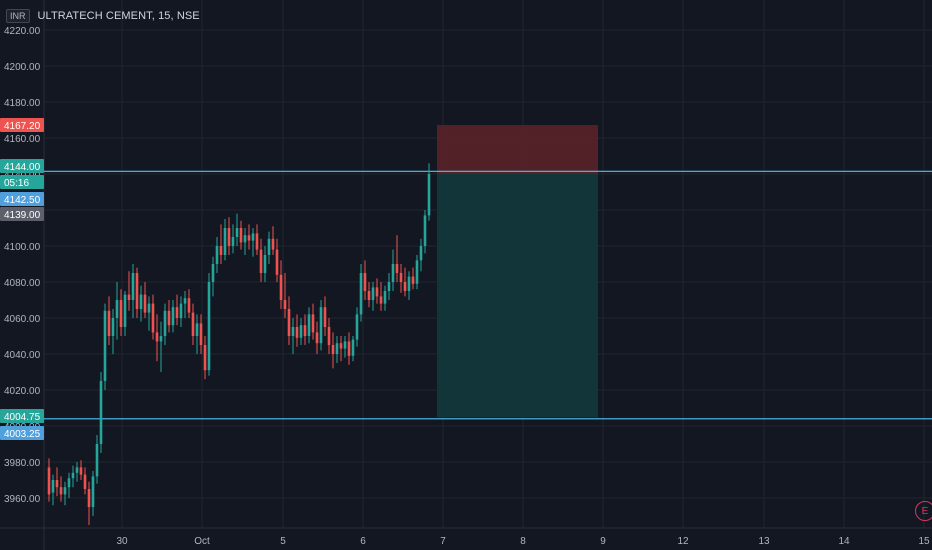 This screenshot has height=550, width=932. I want to click on chart-header: INR ULTRATECH CEMENT, 15, NSE, so click(103, 16).